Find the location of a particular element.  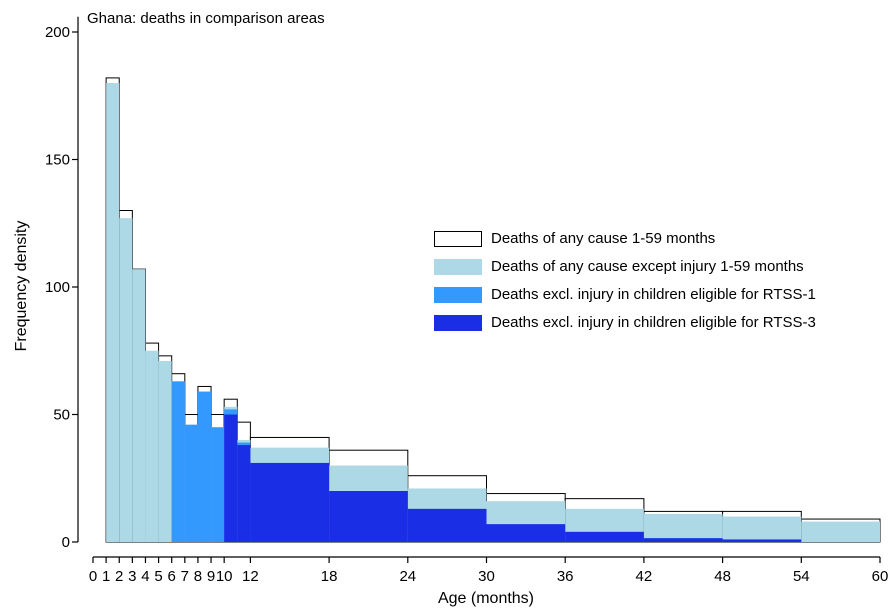

x-tick-label: 30 is located at coordinates (486, 576).